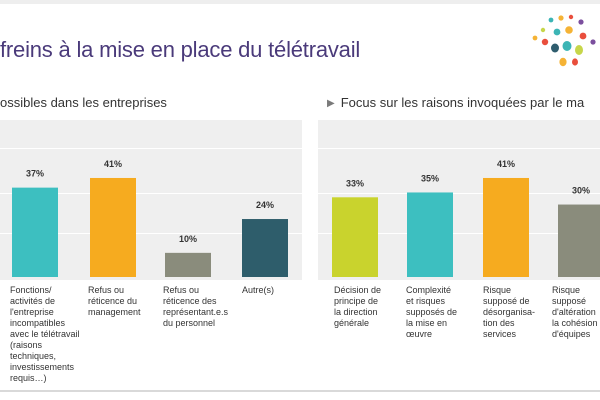  Describe the element at coordinates (430, 178) in the screenshot. I see `bar-value-label: 35%` at that location.